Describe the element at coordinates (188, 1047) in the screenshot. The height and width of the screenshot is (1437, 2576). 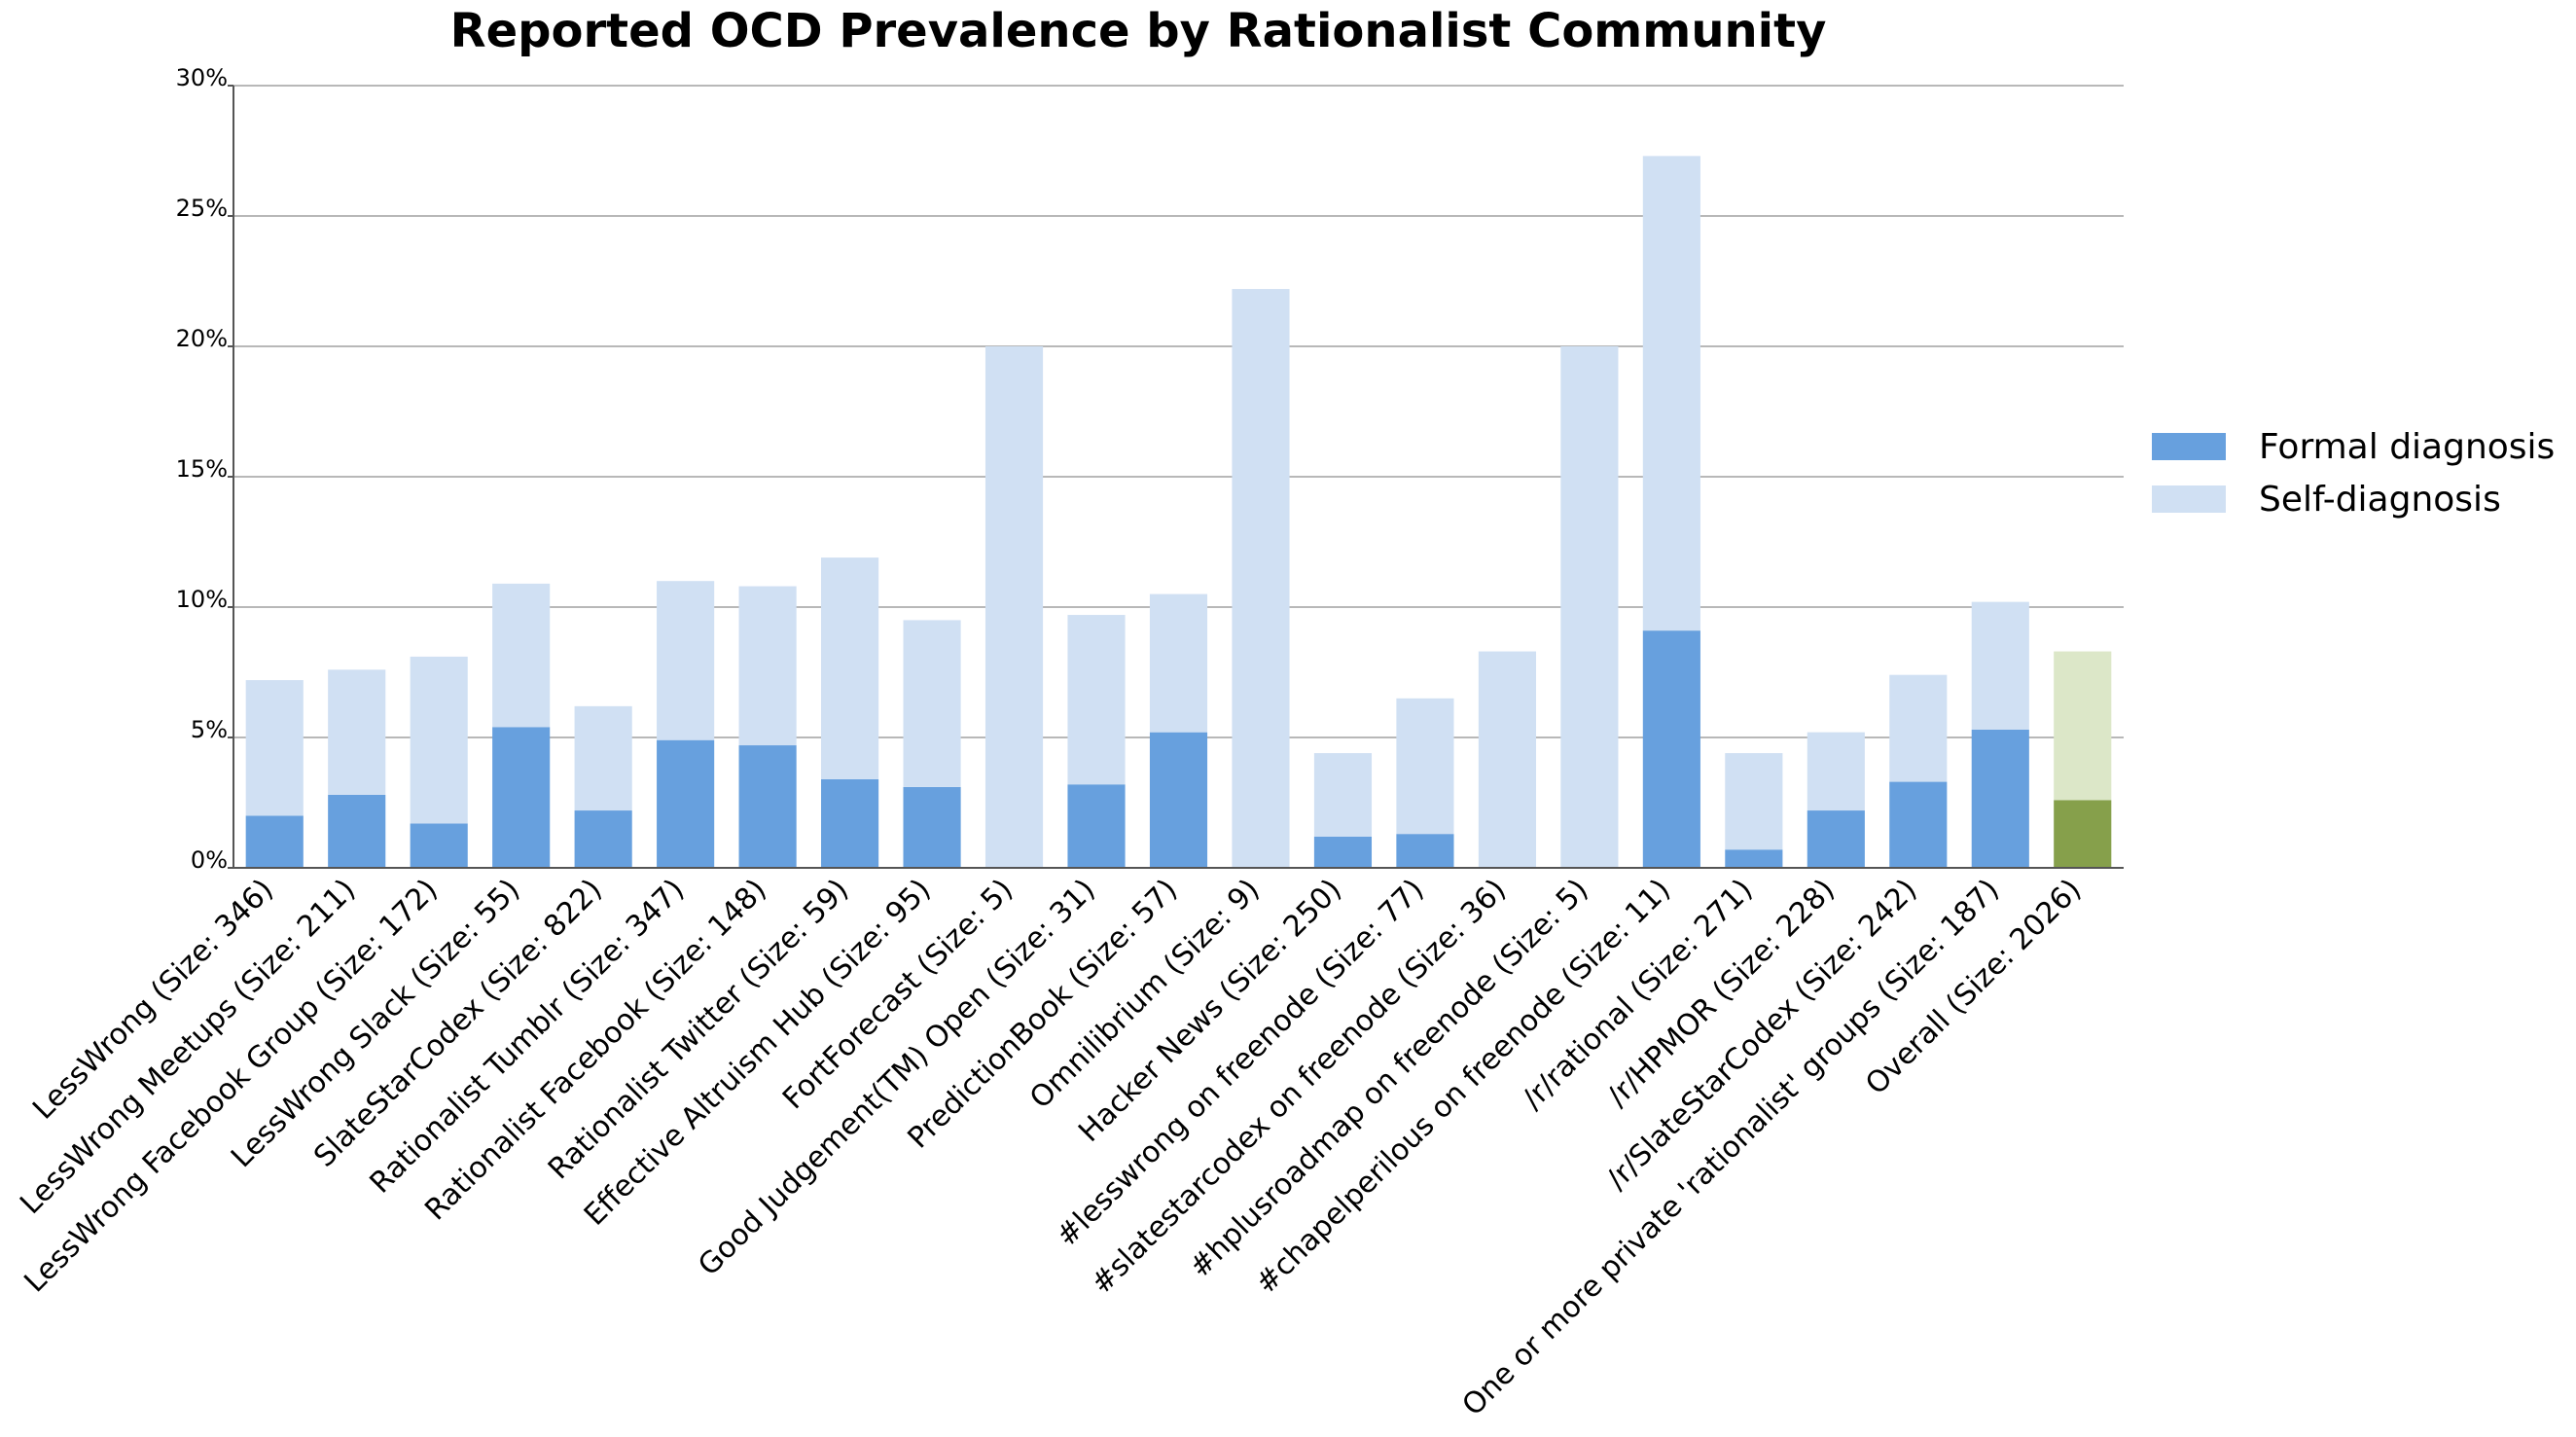
I see `x-category-label: LessWrong Meetups (Size: 211)` at that location.